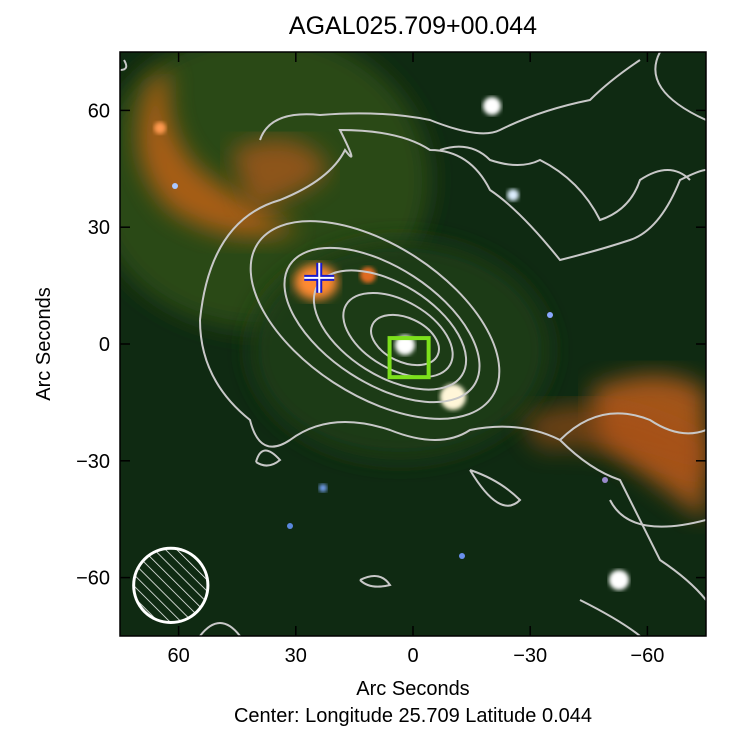 This screenshot has width=750, height=755. Describe the element at coordinates (319, 277) in the screenshot. I see `cross-marker` at that location.